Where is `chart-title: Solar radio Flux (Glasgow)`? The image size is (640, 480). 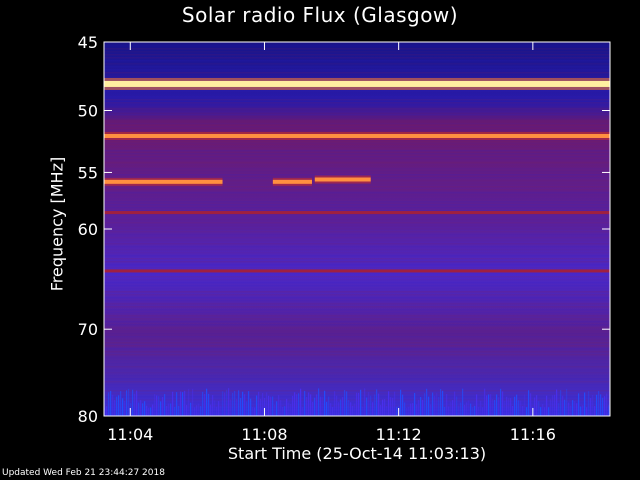 chart-title: Solar radio Flux (Glasgow) is located at coordinates (320, 15).